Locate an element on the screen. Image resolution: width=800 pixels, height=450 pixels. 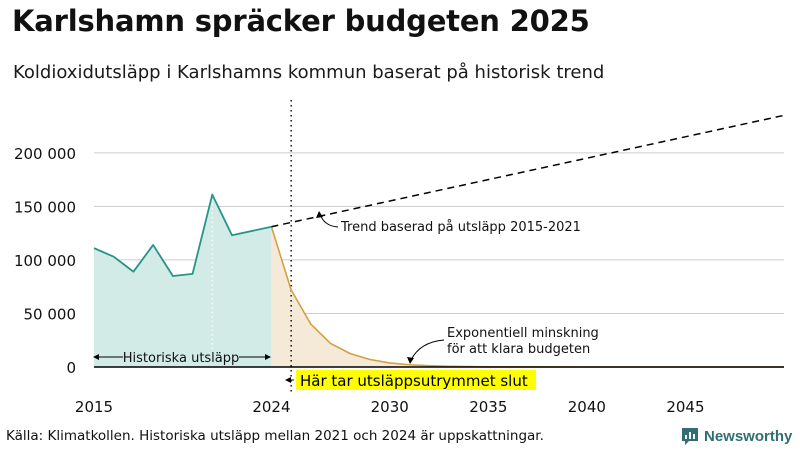
y-tick-label: 150 000 is located at coordinates (45, 207).